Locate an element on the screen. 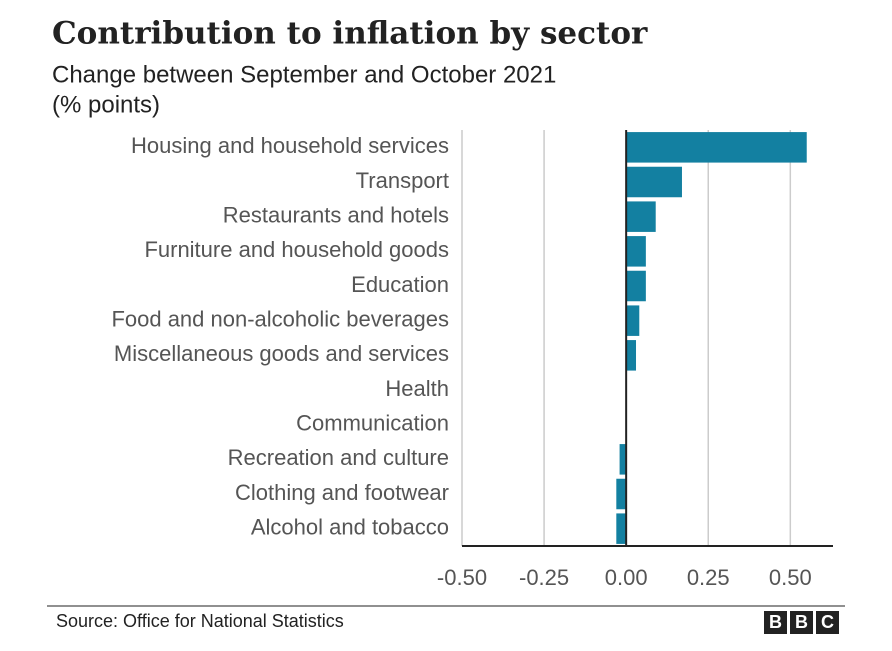 This screenshot has height=651, width=892. y-tick-label: Clothing and footwear is located at coordinates (342, 492).